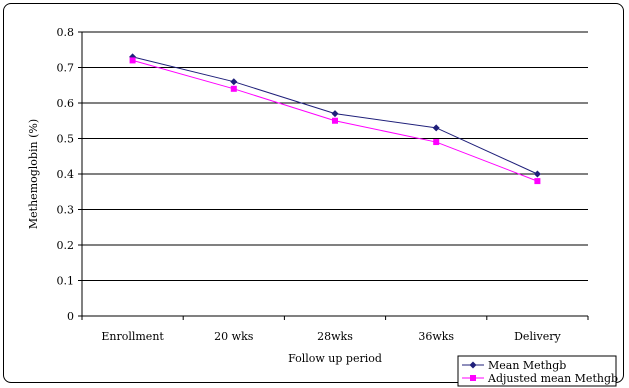 The height and width of the screenshot is (388, 629). I want to click on legend-label: Adjusted mean Methgb, so click(552, 378).